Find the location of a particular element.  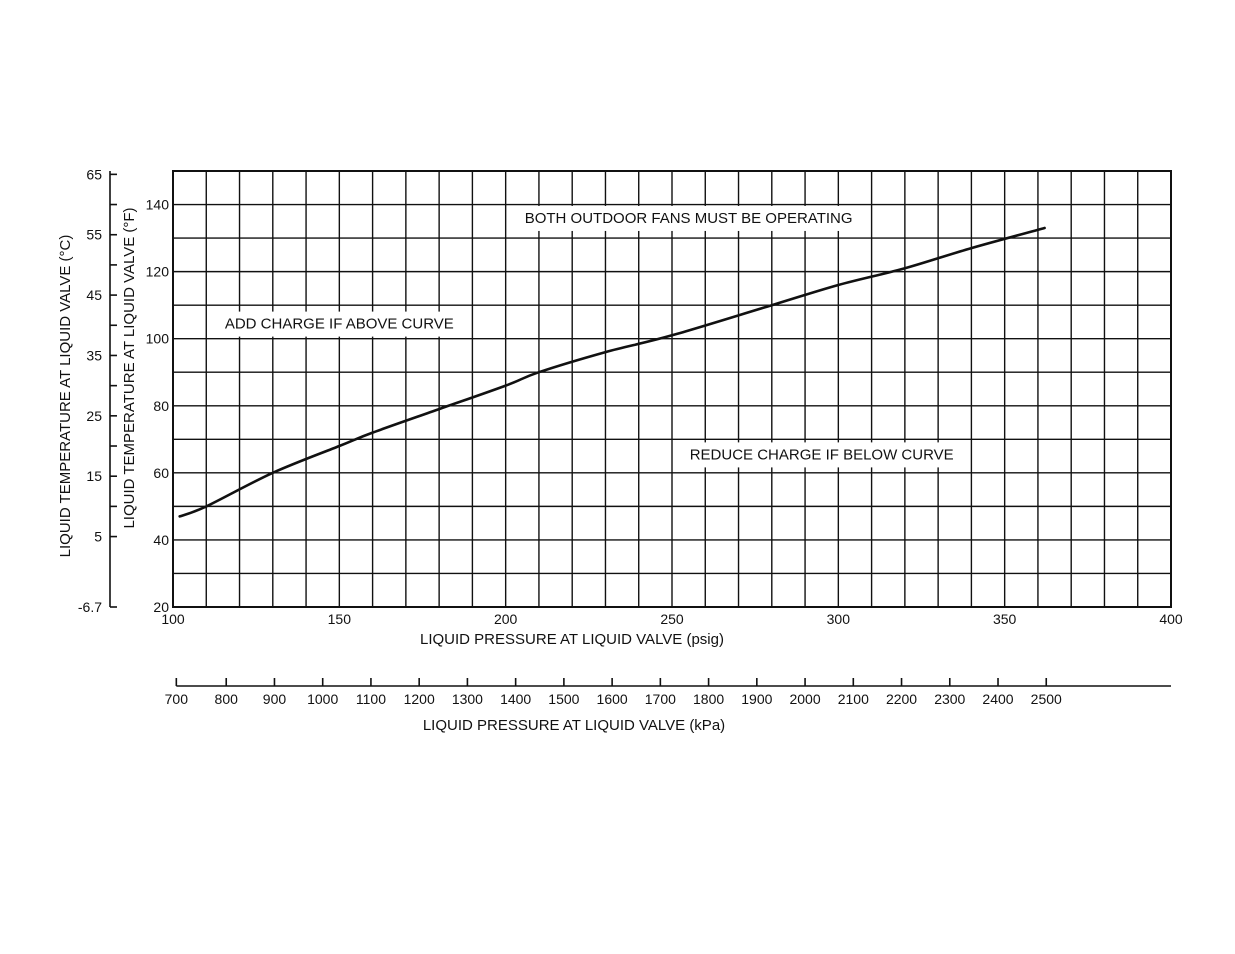

y-tick-label: 80 is located at coordinates (161, 406).